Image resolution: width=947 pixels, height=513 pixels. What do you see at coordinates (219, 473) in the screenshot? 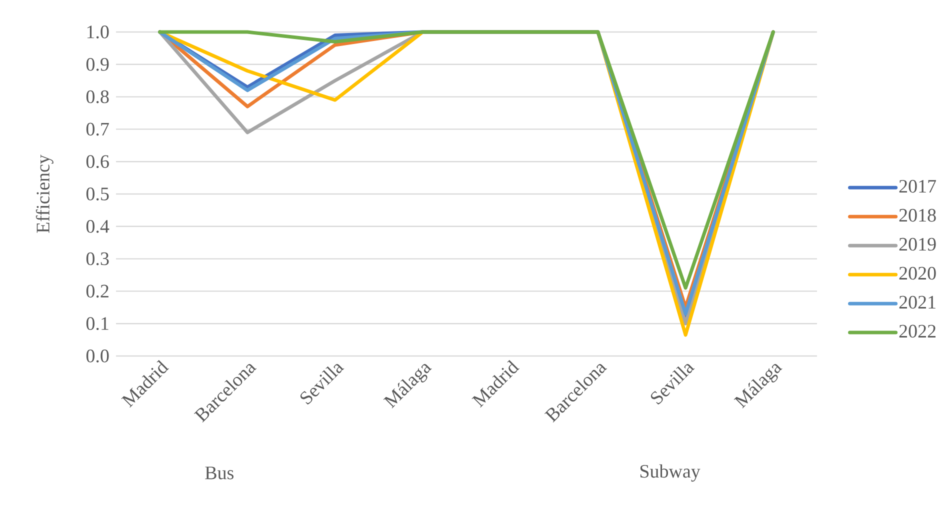
I see `text: Bus` at bounding box center [219, 473].